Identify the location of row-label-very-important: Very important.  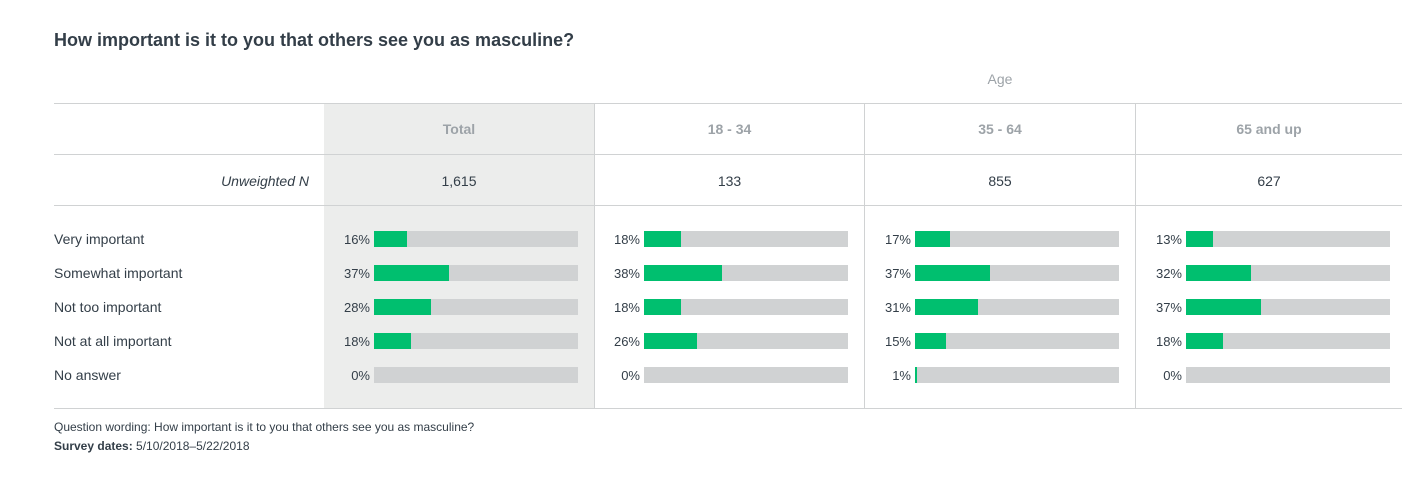
(99, 239).